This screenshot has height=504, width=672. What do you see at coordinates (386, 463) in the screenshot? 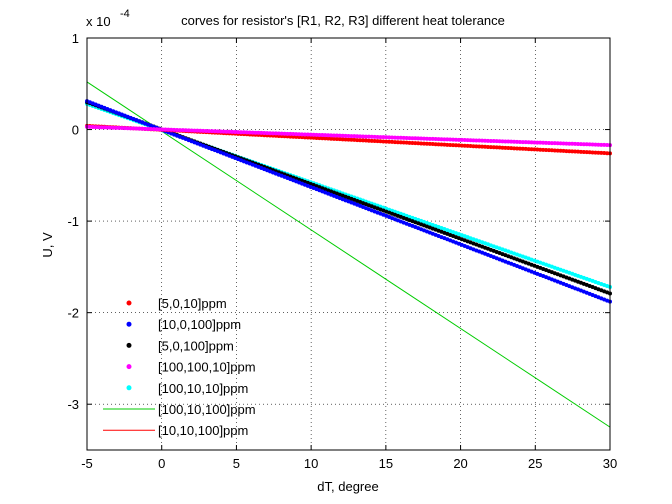
I see `x-tick-label: 15` at bounding box center [386, 463].